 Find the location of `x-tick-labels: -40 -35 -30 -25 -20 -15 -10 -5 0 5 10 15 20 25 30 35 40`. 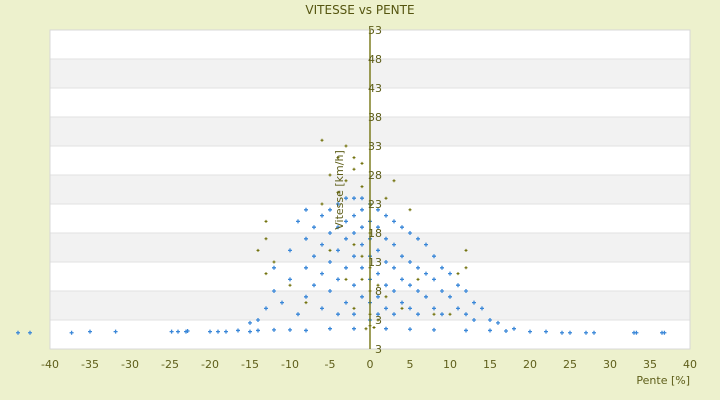

x-tick-labels: -40 -35 -30 -25 -20 -15 -10 -5 0 5 10 15 20 25 30 35 40 is located at coordinates (369, 364).